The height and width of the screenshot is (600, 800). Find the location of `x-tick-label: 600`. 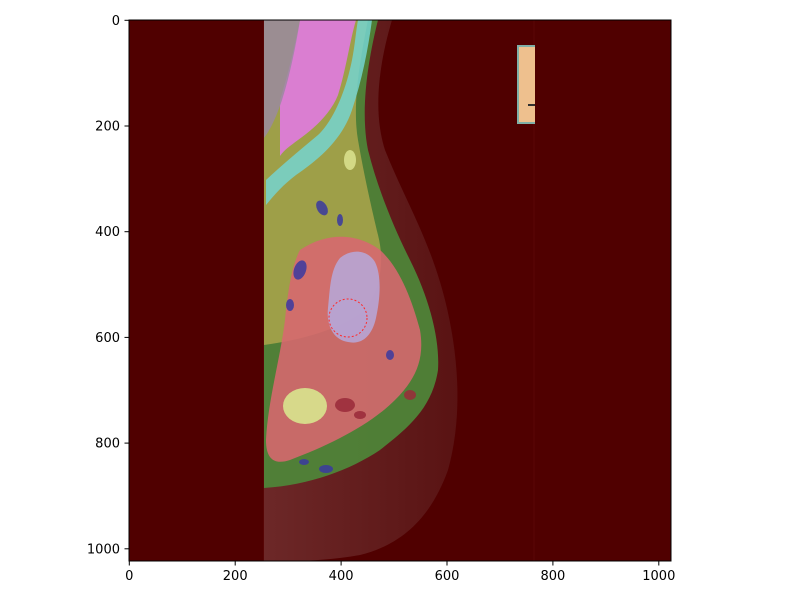

x-tick-label: 600 is located at coordinates (447, 576).